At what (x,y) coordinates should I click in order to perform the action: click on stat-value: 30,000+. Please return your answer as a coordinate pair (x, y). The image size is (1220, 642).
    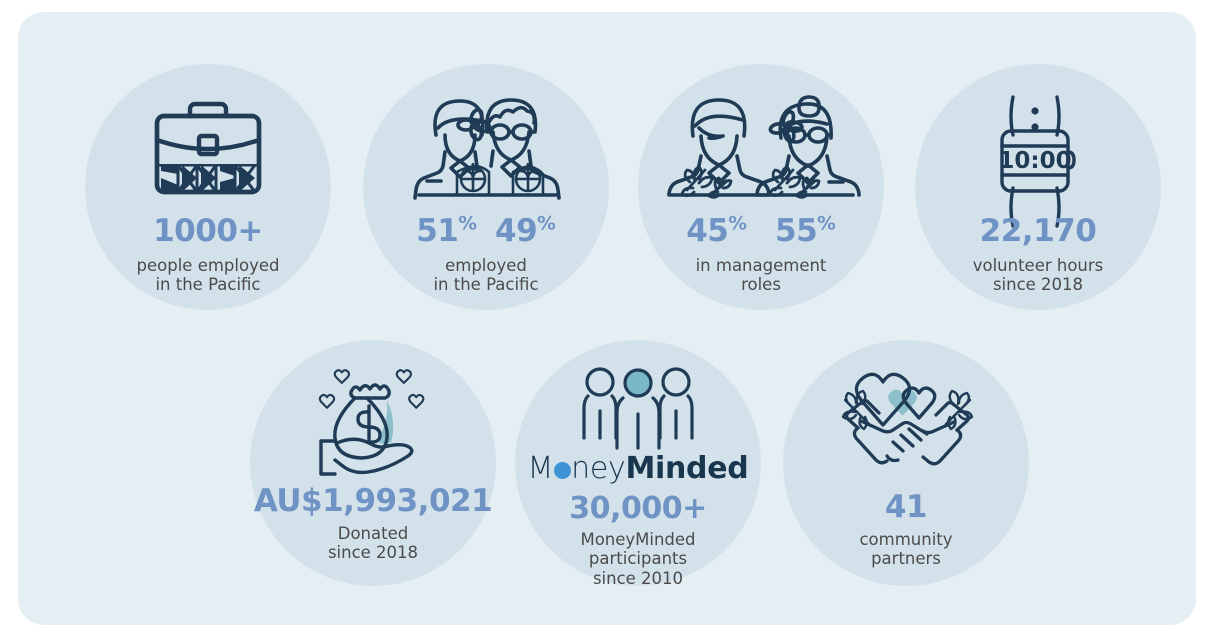
    Looking at the image, I should click on (638, 508).